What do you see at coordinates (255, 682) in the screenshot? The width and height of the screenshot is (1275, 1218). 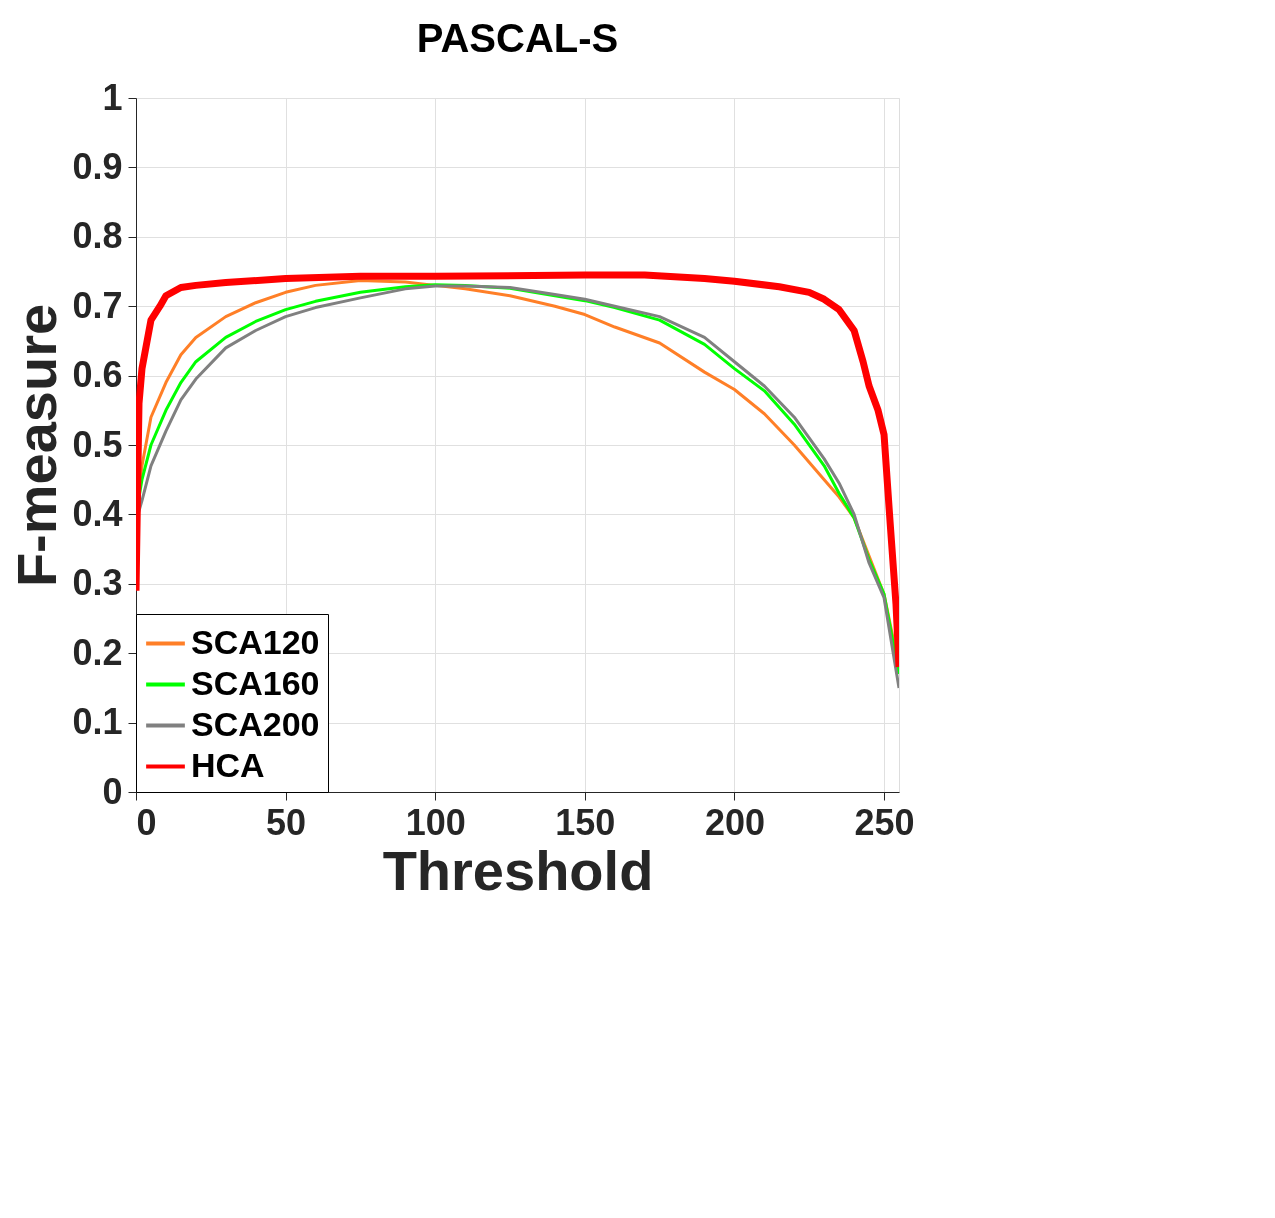 I see `legend-label: SCA160` at bounding box center [255, 682].